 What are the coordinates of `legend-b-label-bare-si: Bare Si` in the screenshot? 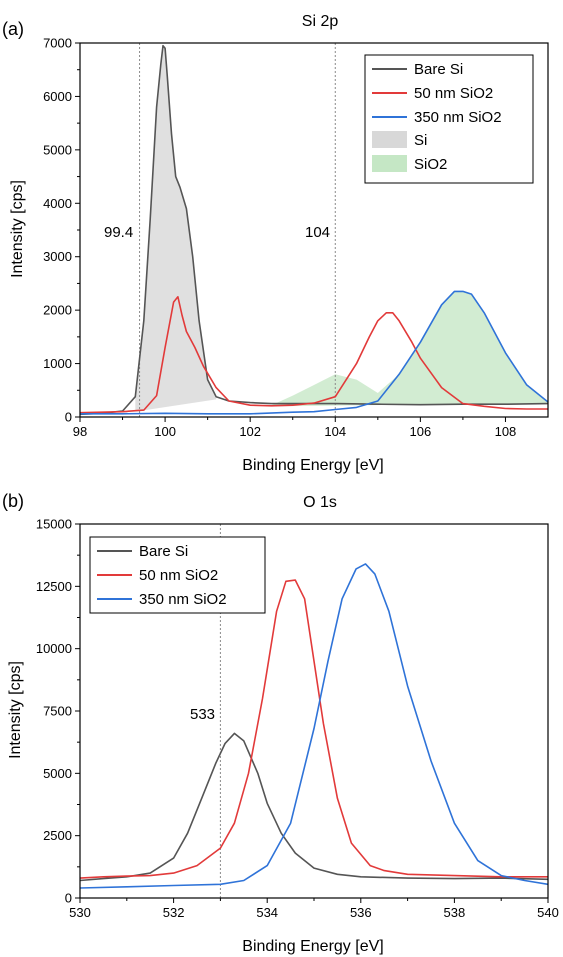 It's located at (163, 551).